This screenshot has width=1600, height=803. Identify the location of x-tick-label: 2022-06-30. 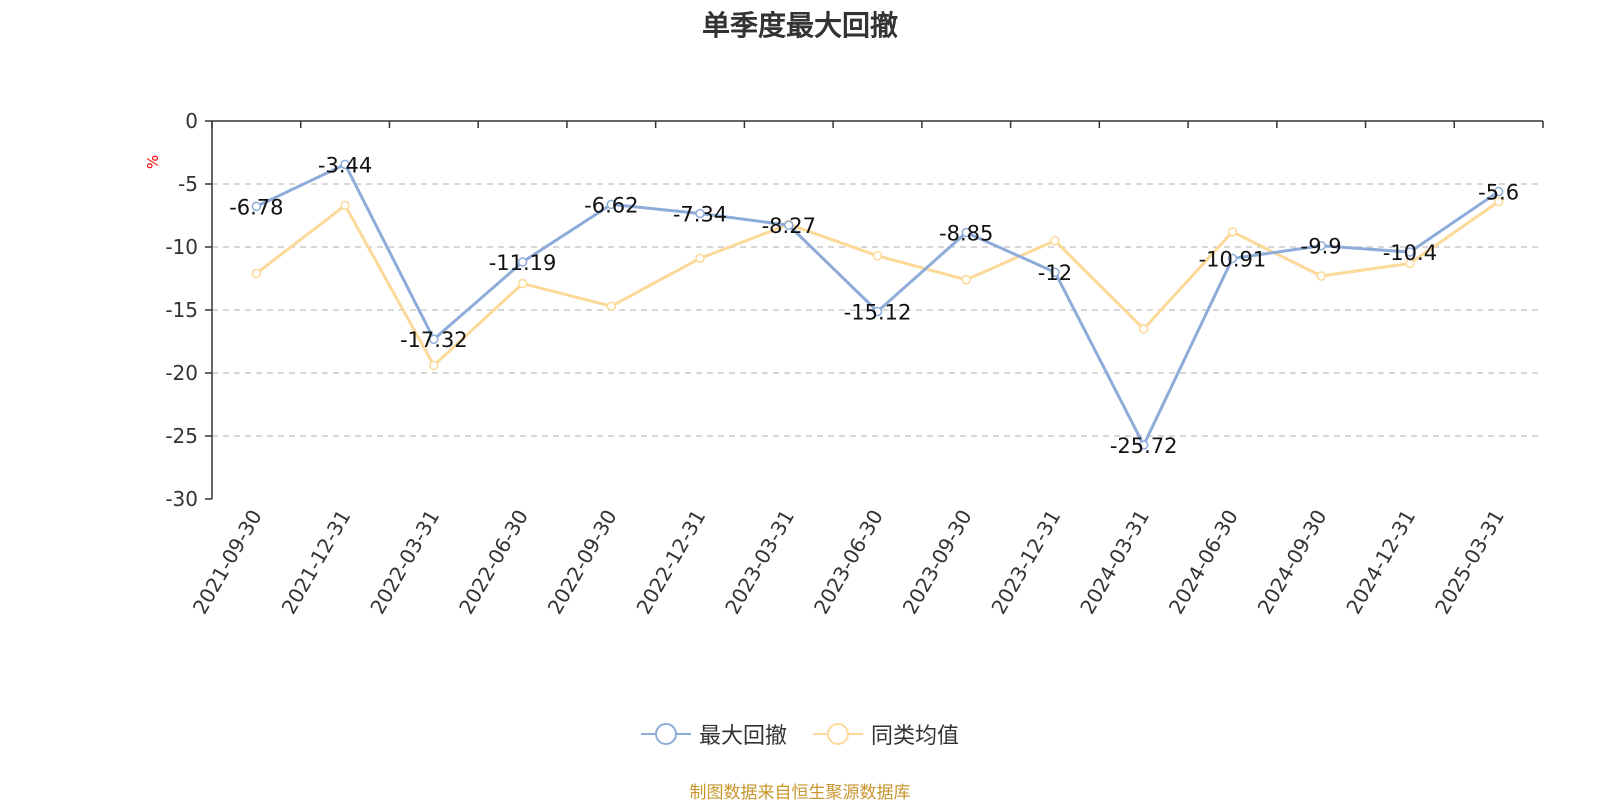
(493, 562).